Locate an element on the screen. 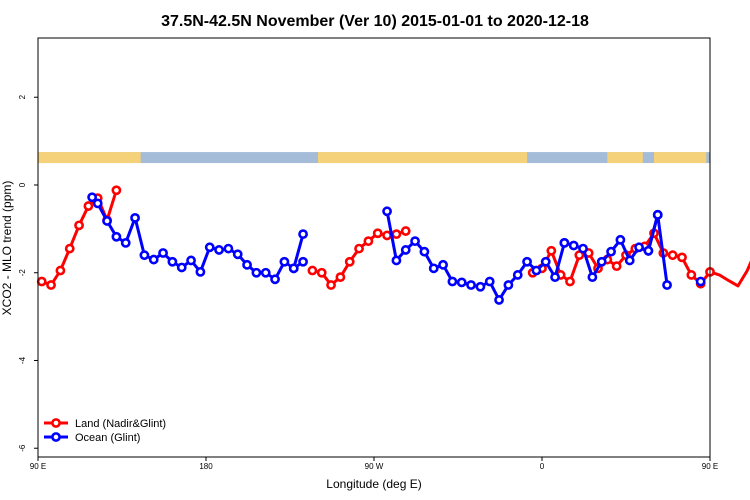  x-axis: 90 E 180 90 W 0 90 E is located at coordinates (374, 464).